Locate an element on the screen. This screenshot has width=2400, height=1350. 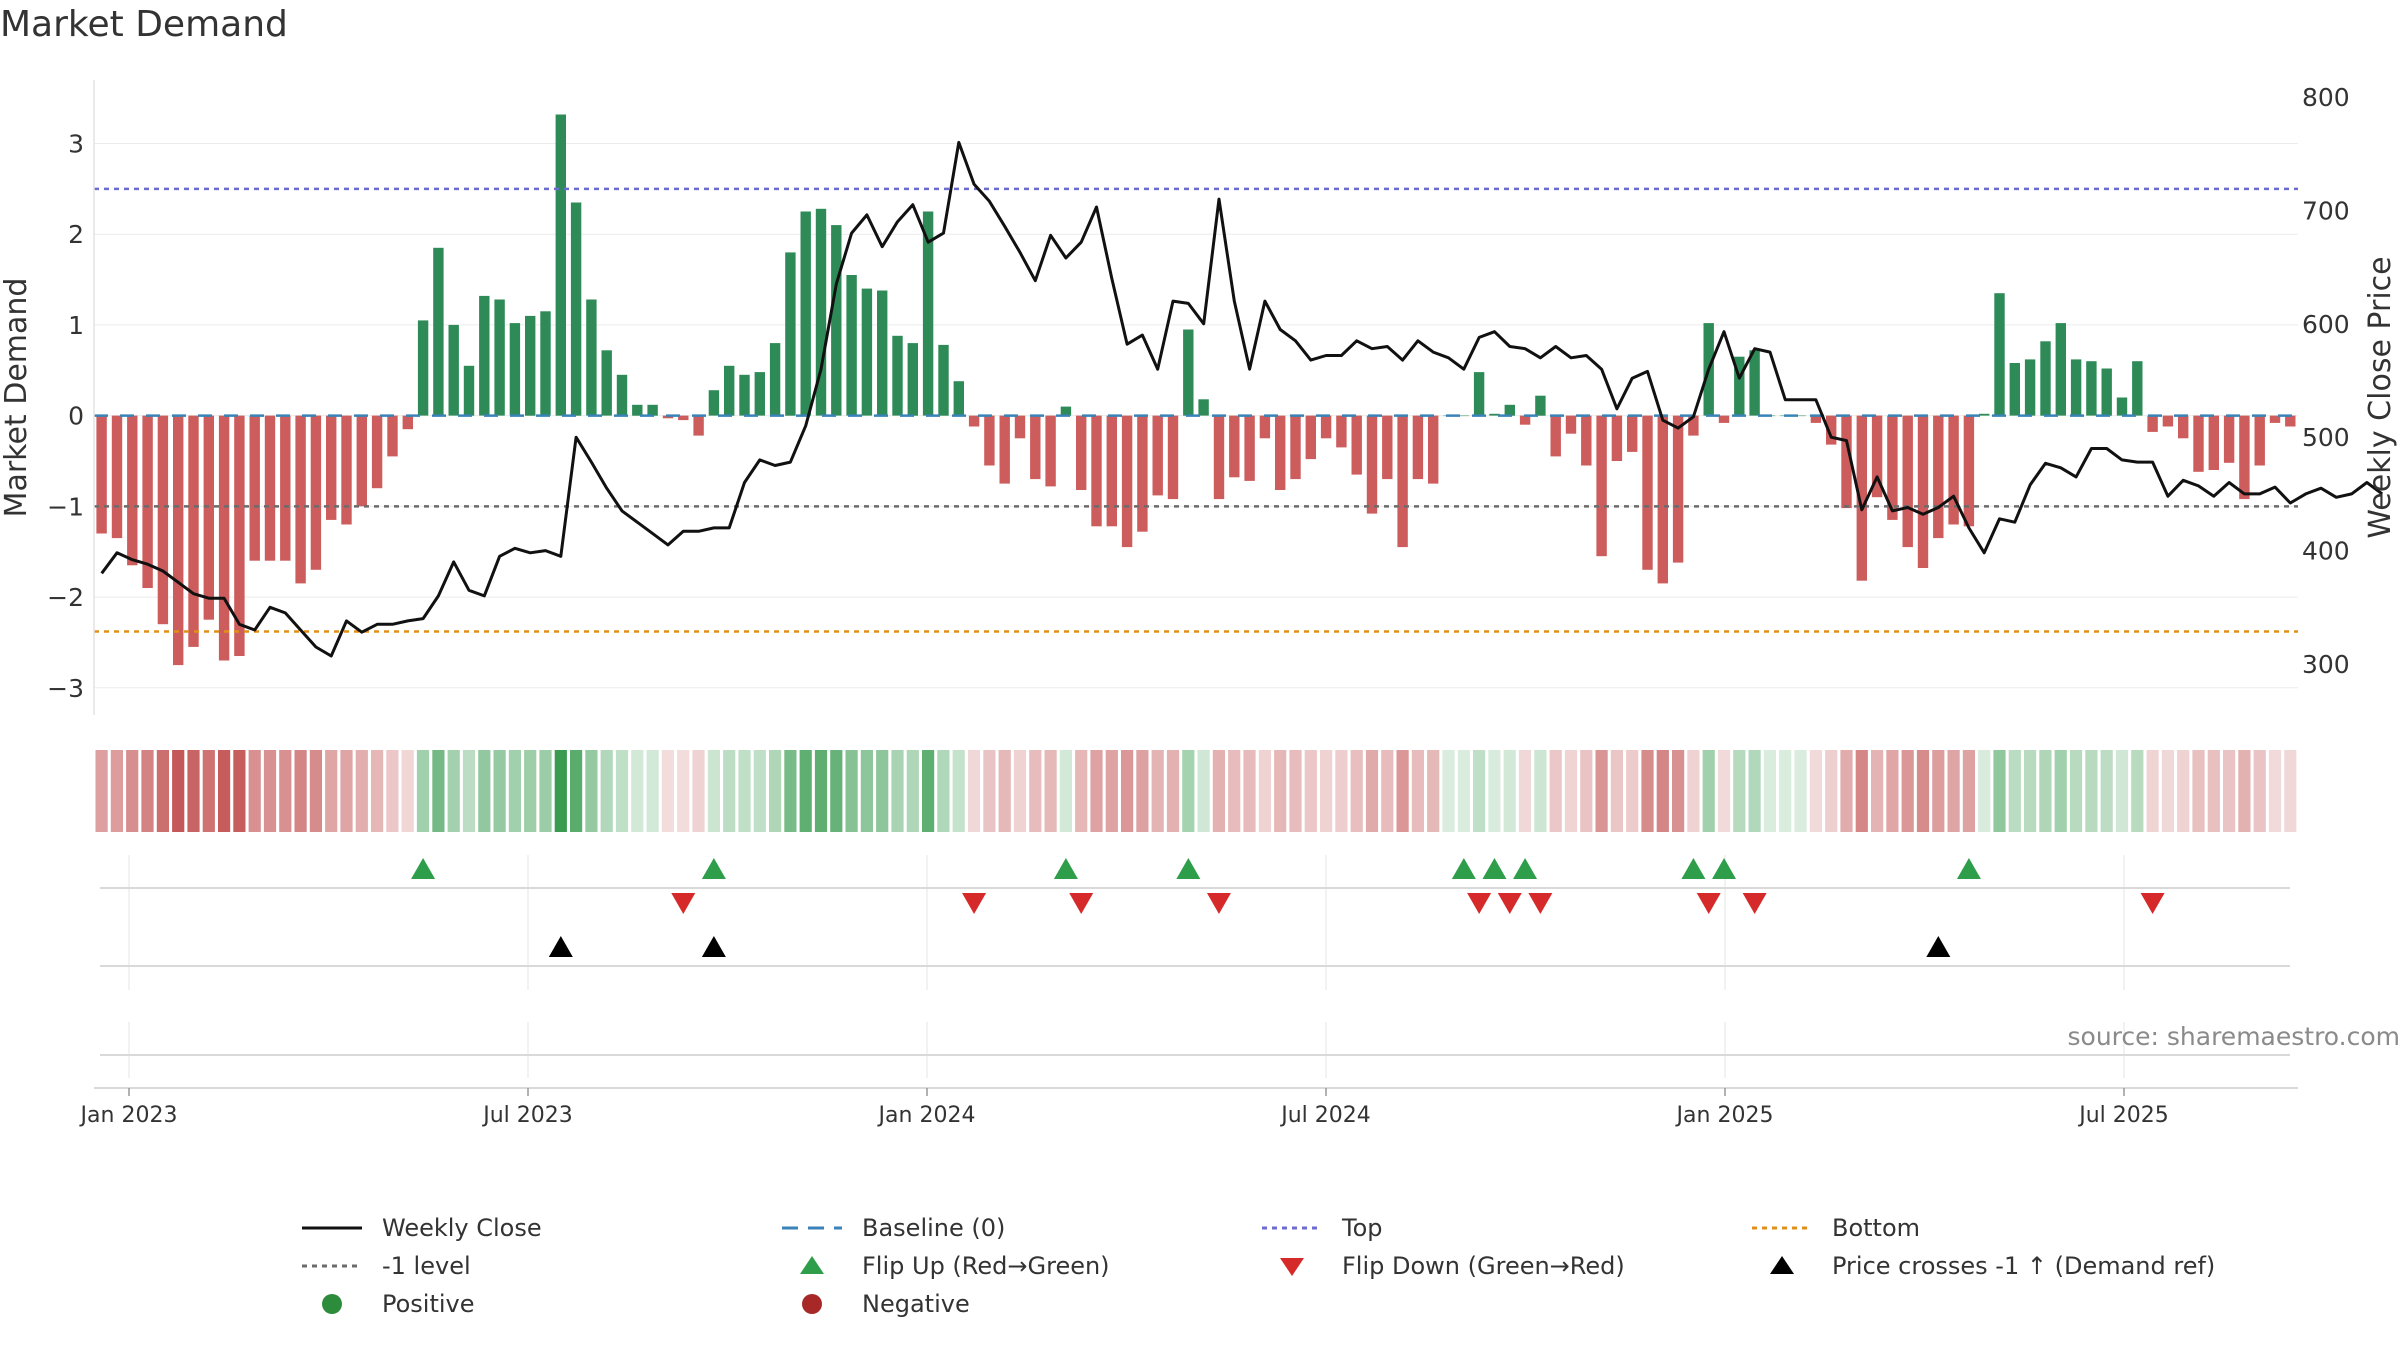
triangle-up-icon is located at coordinates (1782, 1265).